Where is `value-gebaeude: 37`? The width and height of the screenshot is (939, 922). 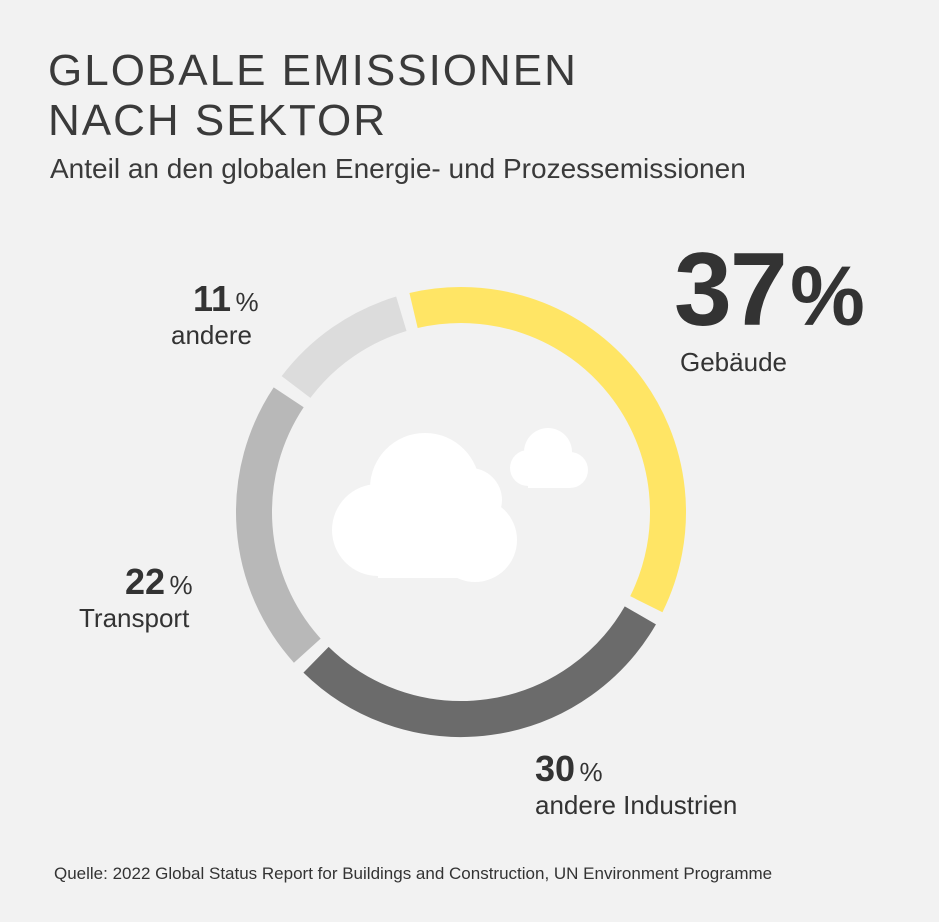
value-gebaeude: 37 is located at coordinates (731, 290).